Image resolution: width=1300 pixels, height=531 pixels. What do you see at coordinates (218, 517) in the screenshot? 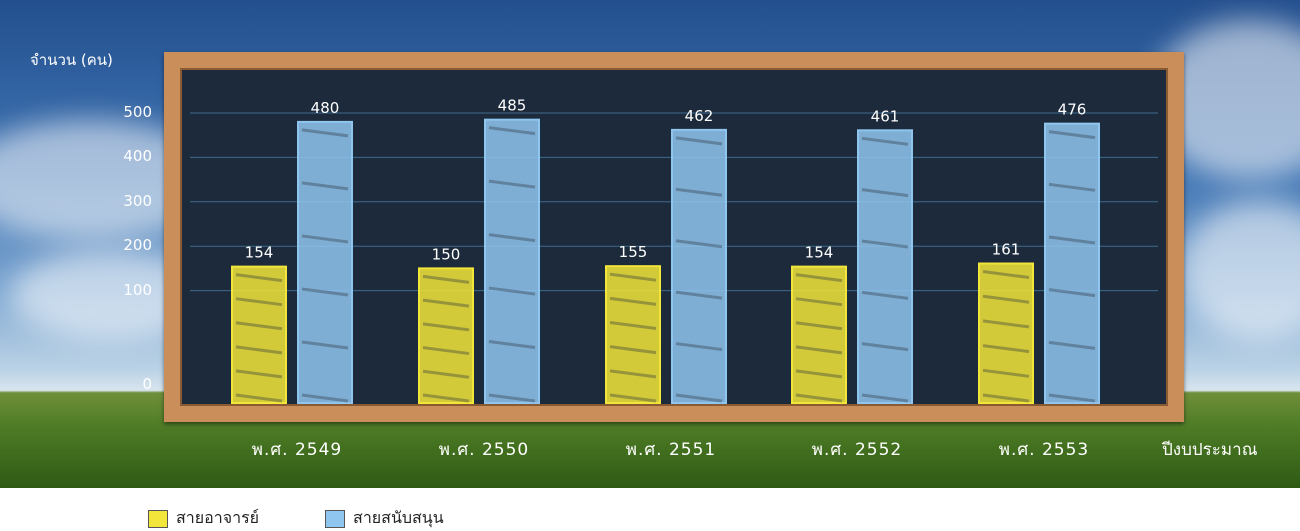
I see `legend-label-series-1: สายอาจารย์` at bounding box center [218, 517].